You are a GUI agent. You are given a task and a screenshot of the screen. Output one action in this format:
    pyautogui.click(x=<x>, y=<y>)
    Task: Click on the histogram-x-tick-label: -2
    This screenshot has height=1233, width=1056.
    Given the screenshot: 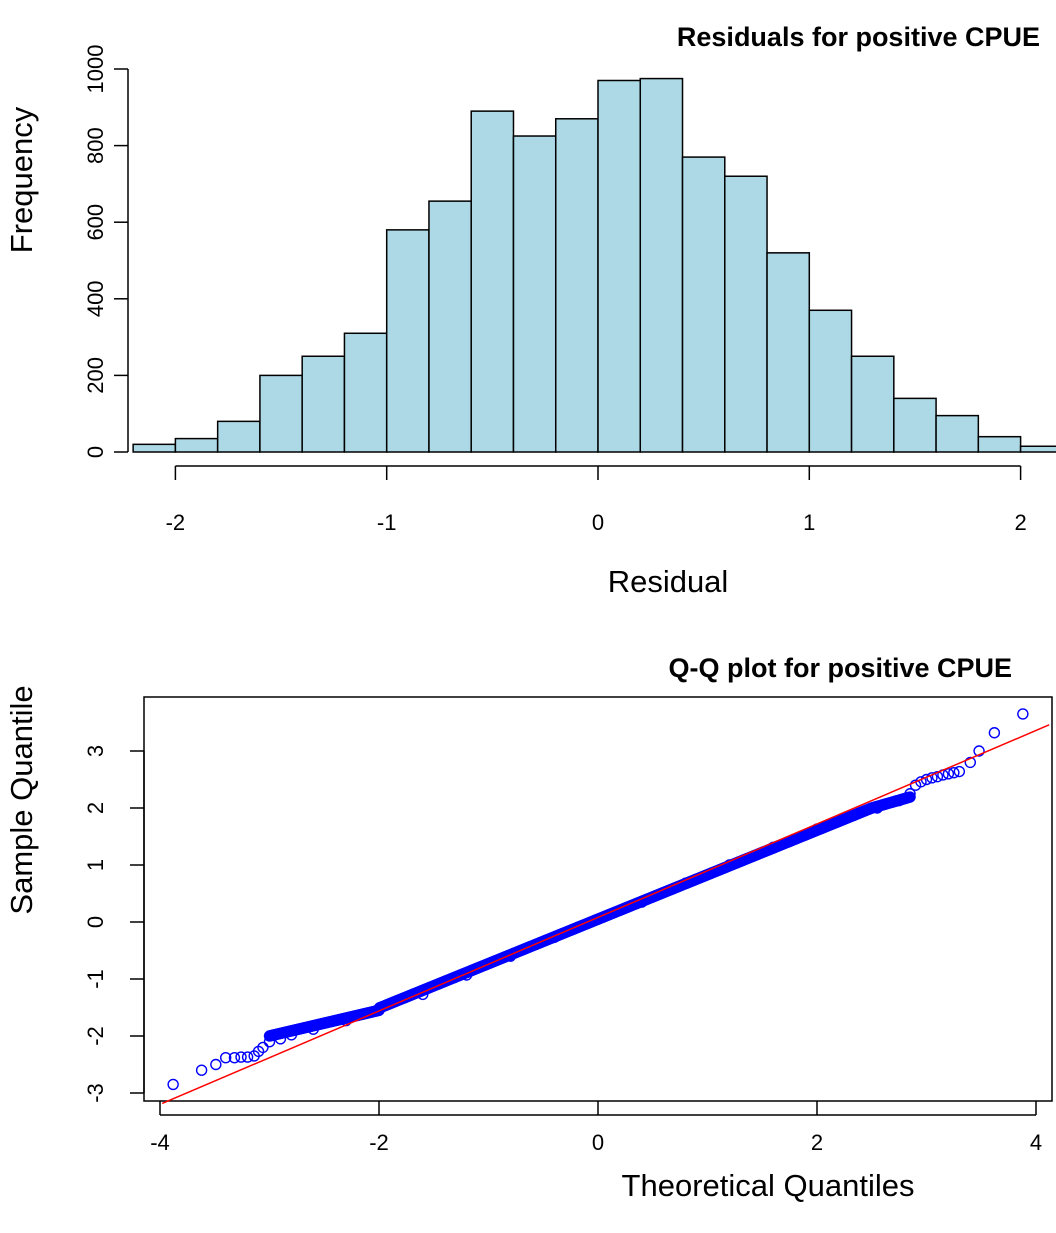 What is the action you would take?
    pyautogui.click(x=176, y=522)
    